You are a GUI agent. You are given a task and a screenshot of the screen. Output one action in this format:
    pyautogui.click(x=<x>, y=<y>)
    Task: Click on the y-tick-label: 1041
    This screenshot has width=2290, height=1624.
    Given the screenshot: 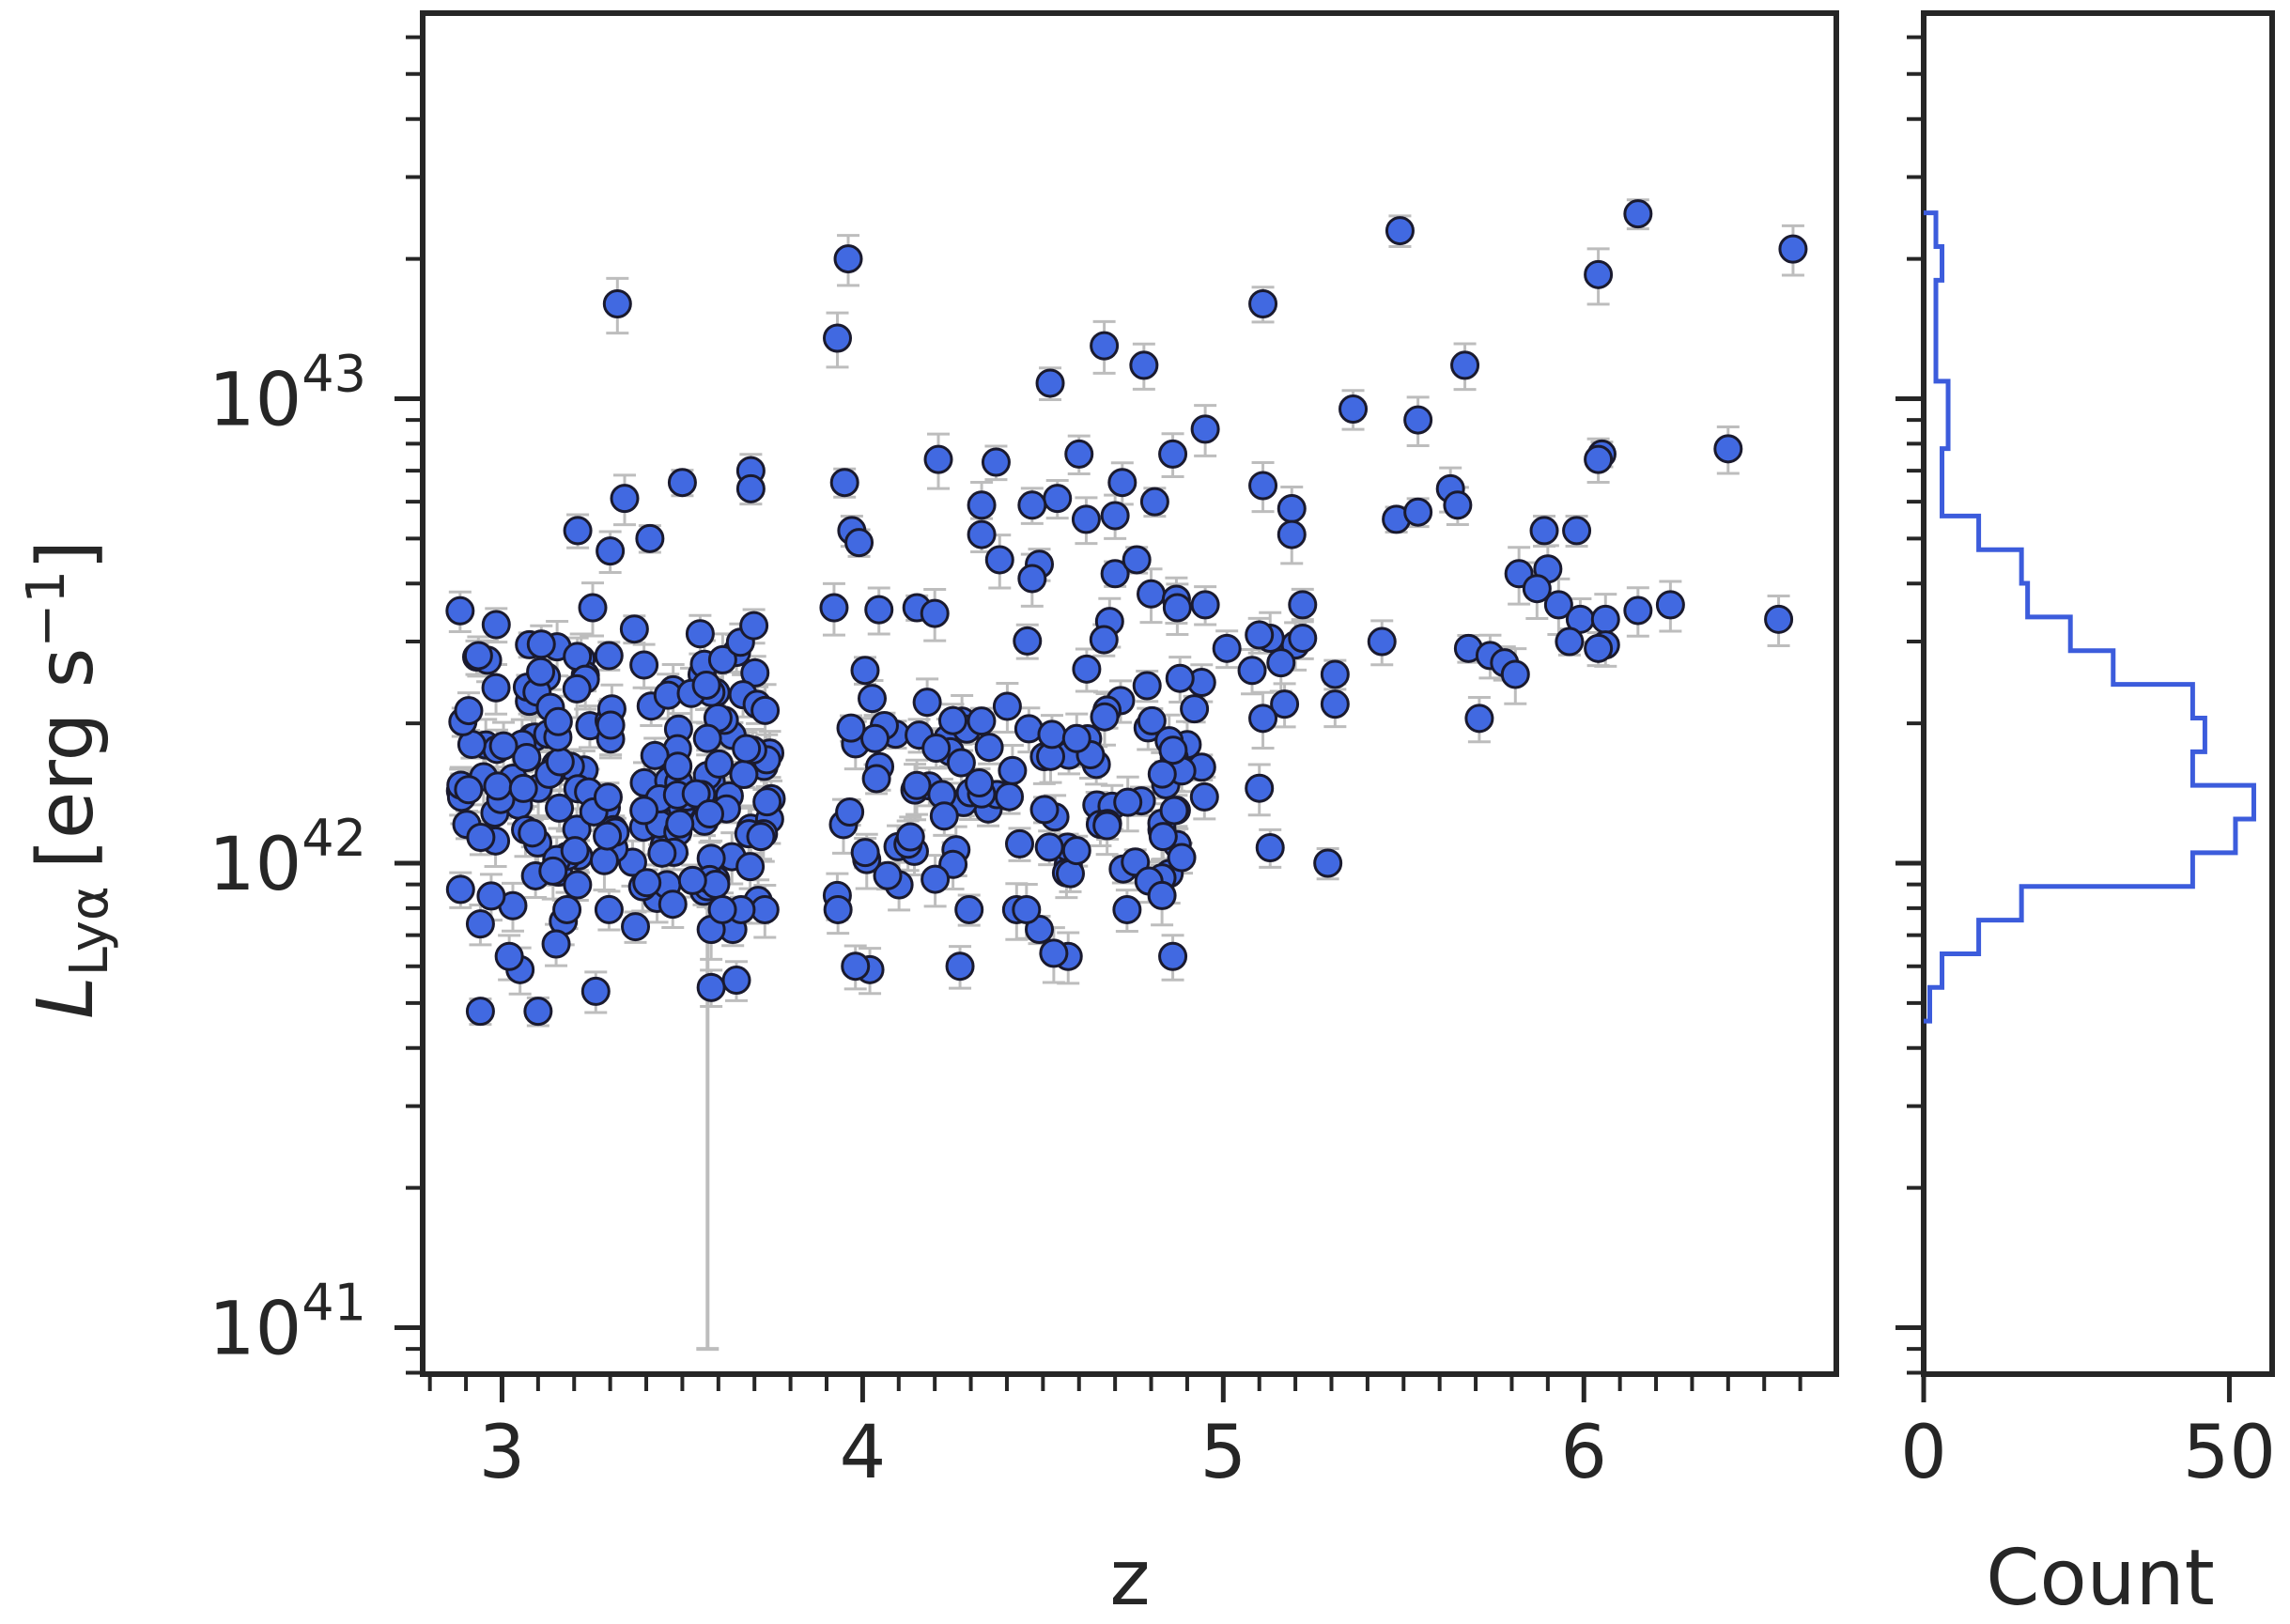 What is the action you would take?
    pyautogui.click(x=287, y=1323)
    